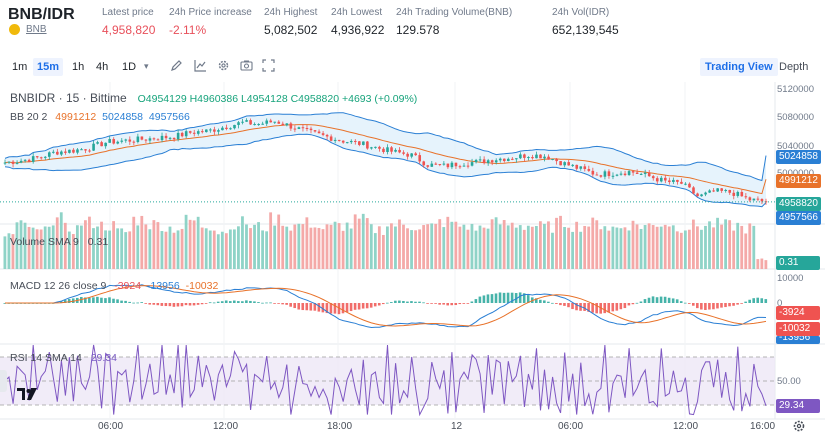  Describe the element at coordinates (63, 358) in the screenshot. I see `rsi-legend: RSI 14 SMA 14 29.34` at that location.